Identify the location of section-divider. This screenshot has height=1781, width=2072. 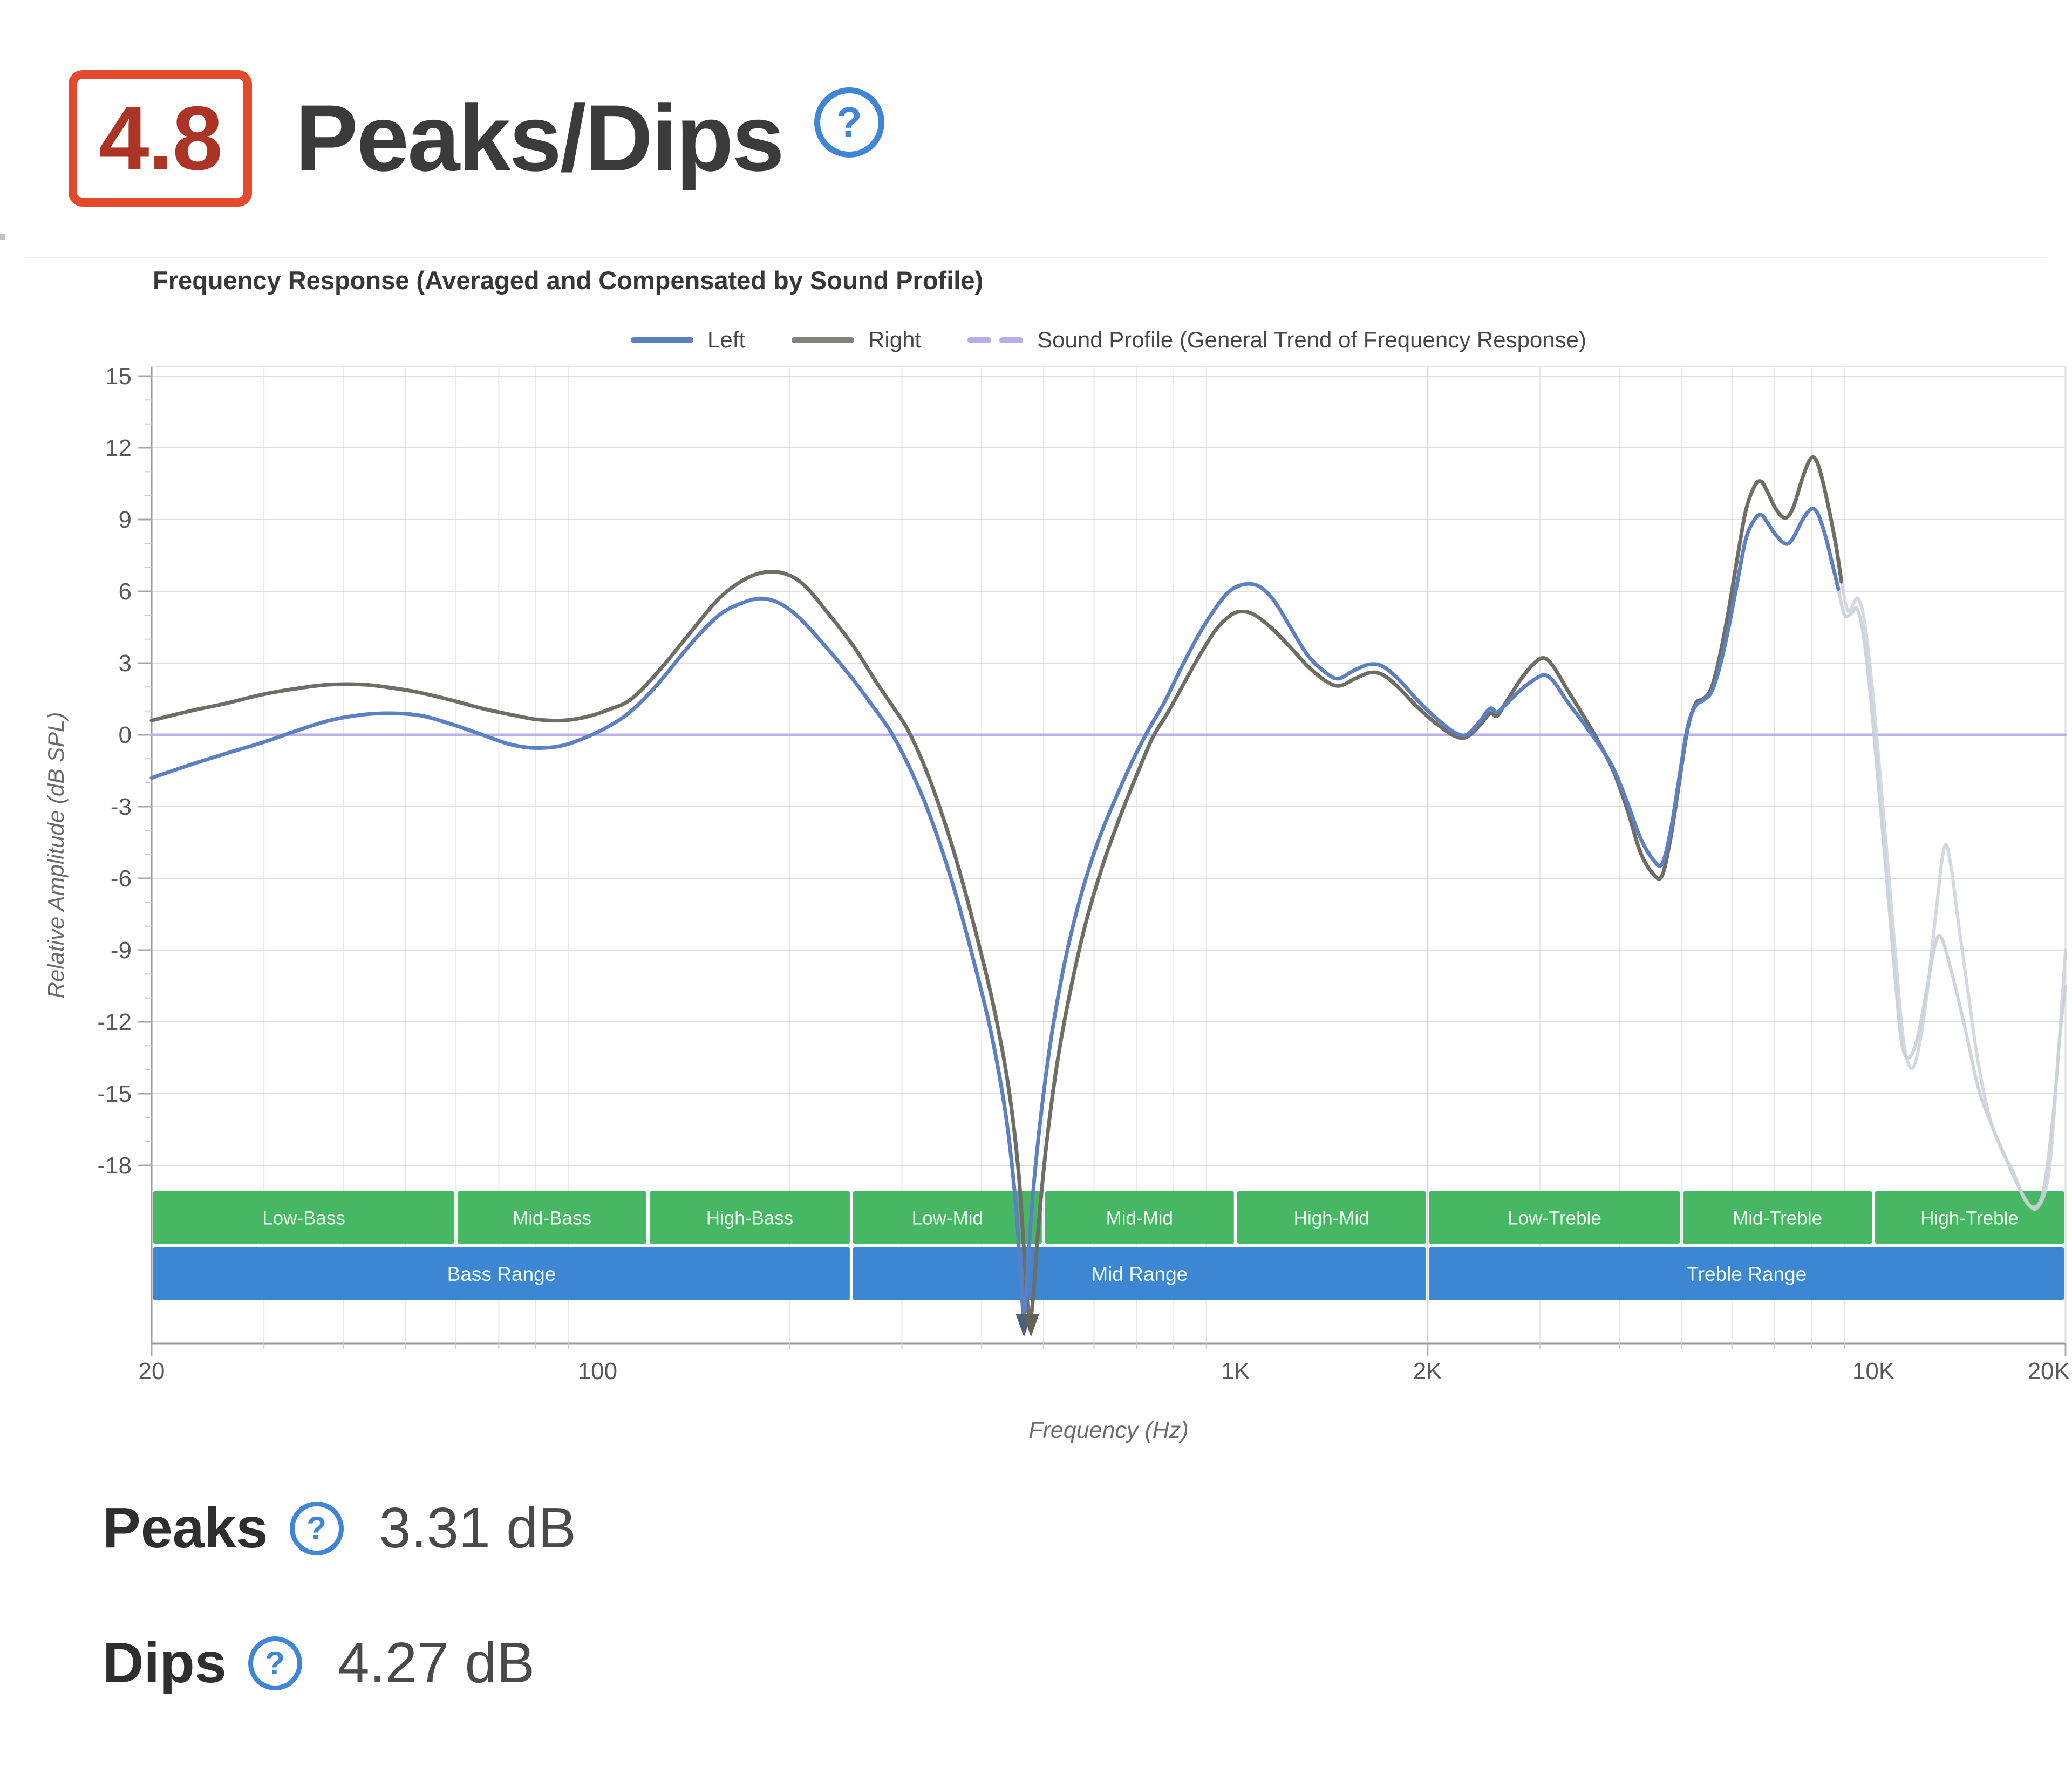
(1036, 257).